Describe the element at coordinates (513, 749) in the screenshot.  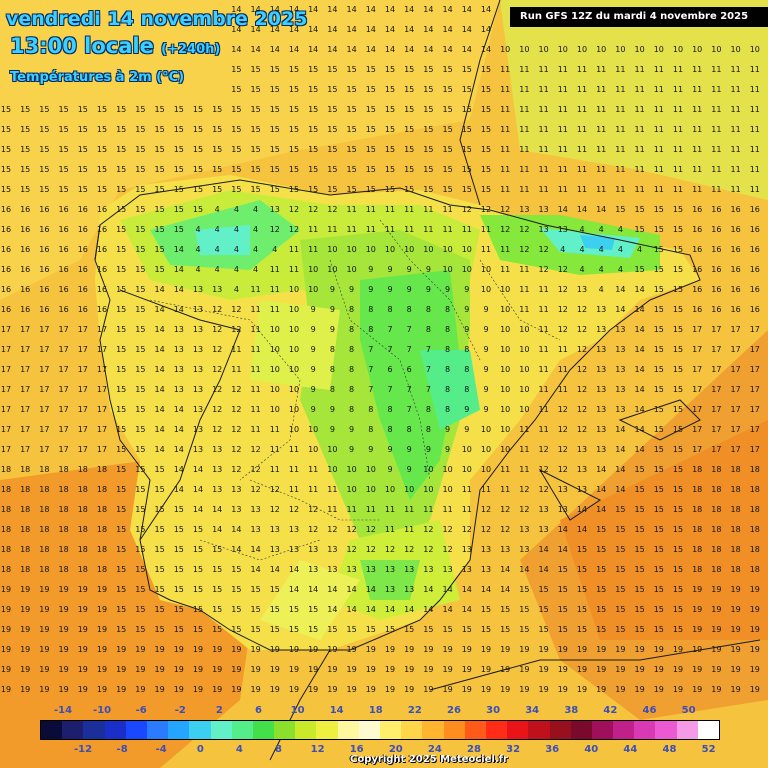
I see `legend-label-bottom: 32` at that location.